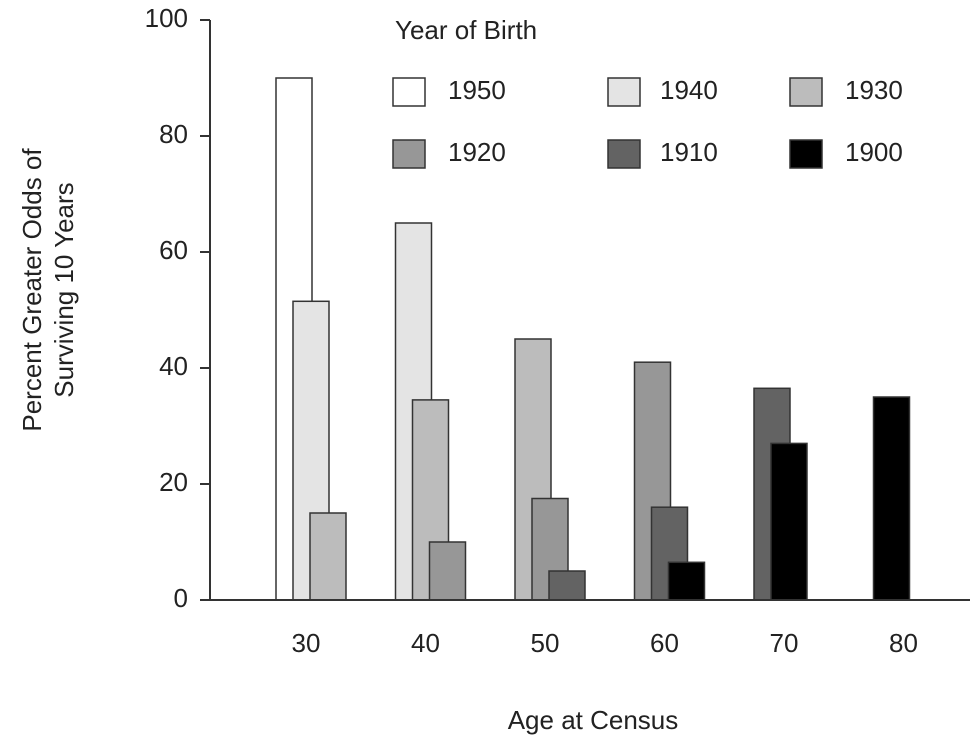  I want to click on x-tick-label: 30, so click(306, 643).